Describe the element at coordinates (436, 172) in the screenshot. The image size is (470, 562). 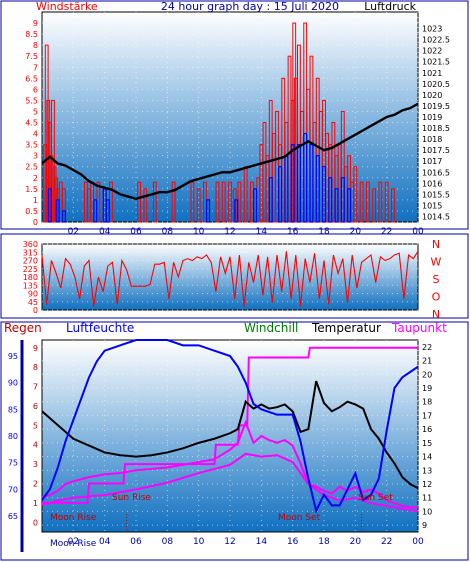
I see `pressure-y-tick-label: 1016.5` at that location.